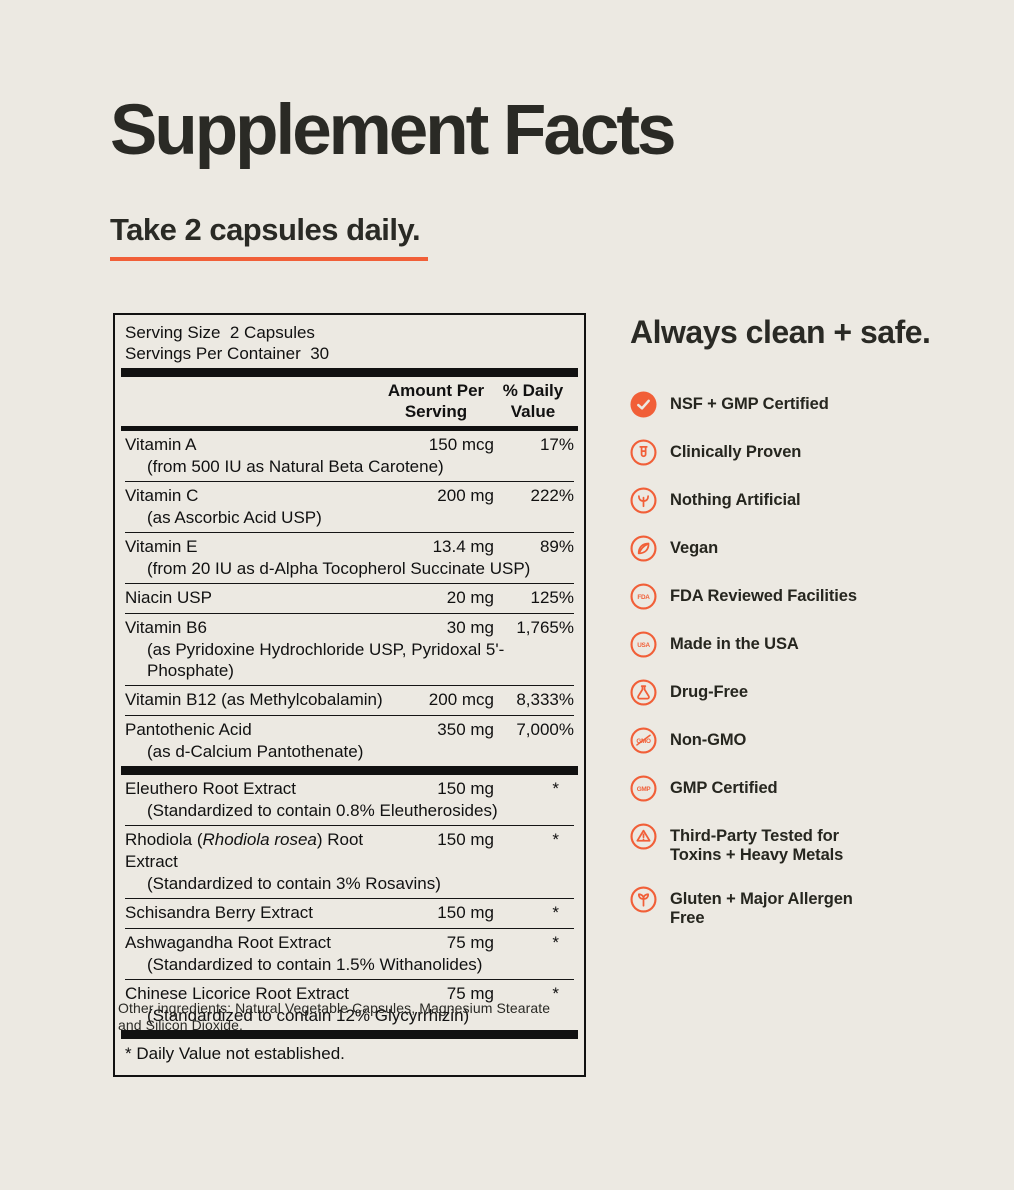 The height and width of the screenshot is (1190, 1014). What do you see at coordinates (795, 788) in the screenshot?
I see `badge-item: GMP GMP Certified` at bounding box center [795, 788].